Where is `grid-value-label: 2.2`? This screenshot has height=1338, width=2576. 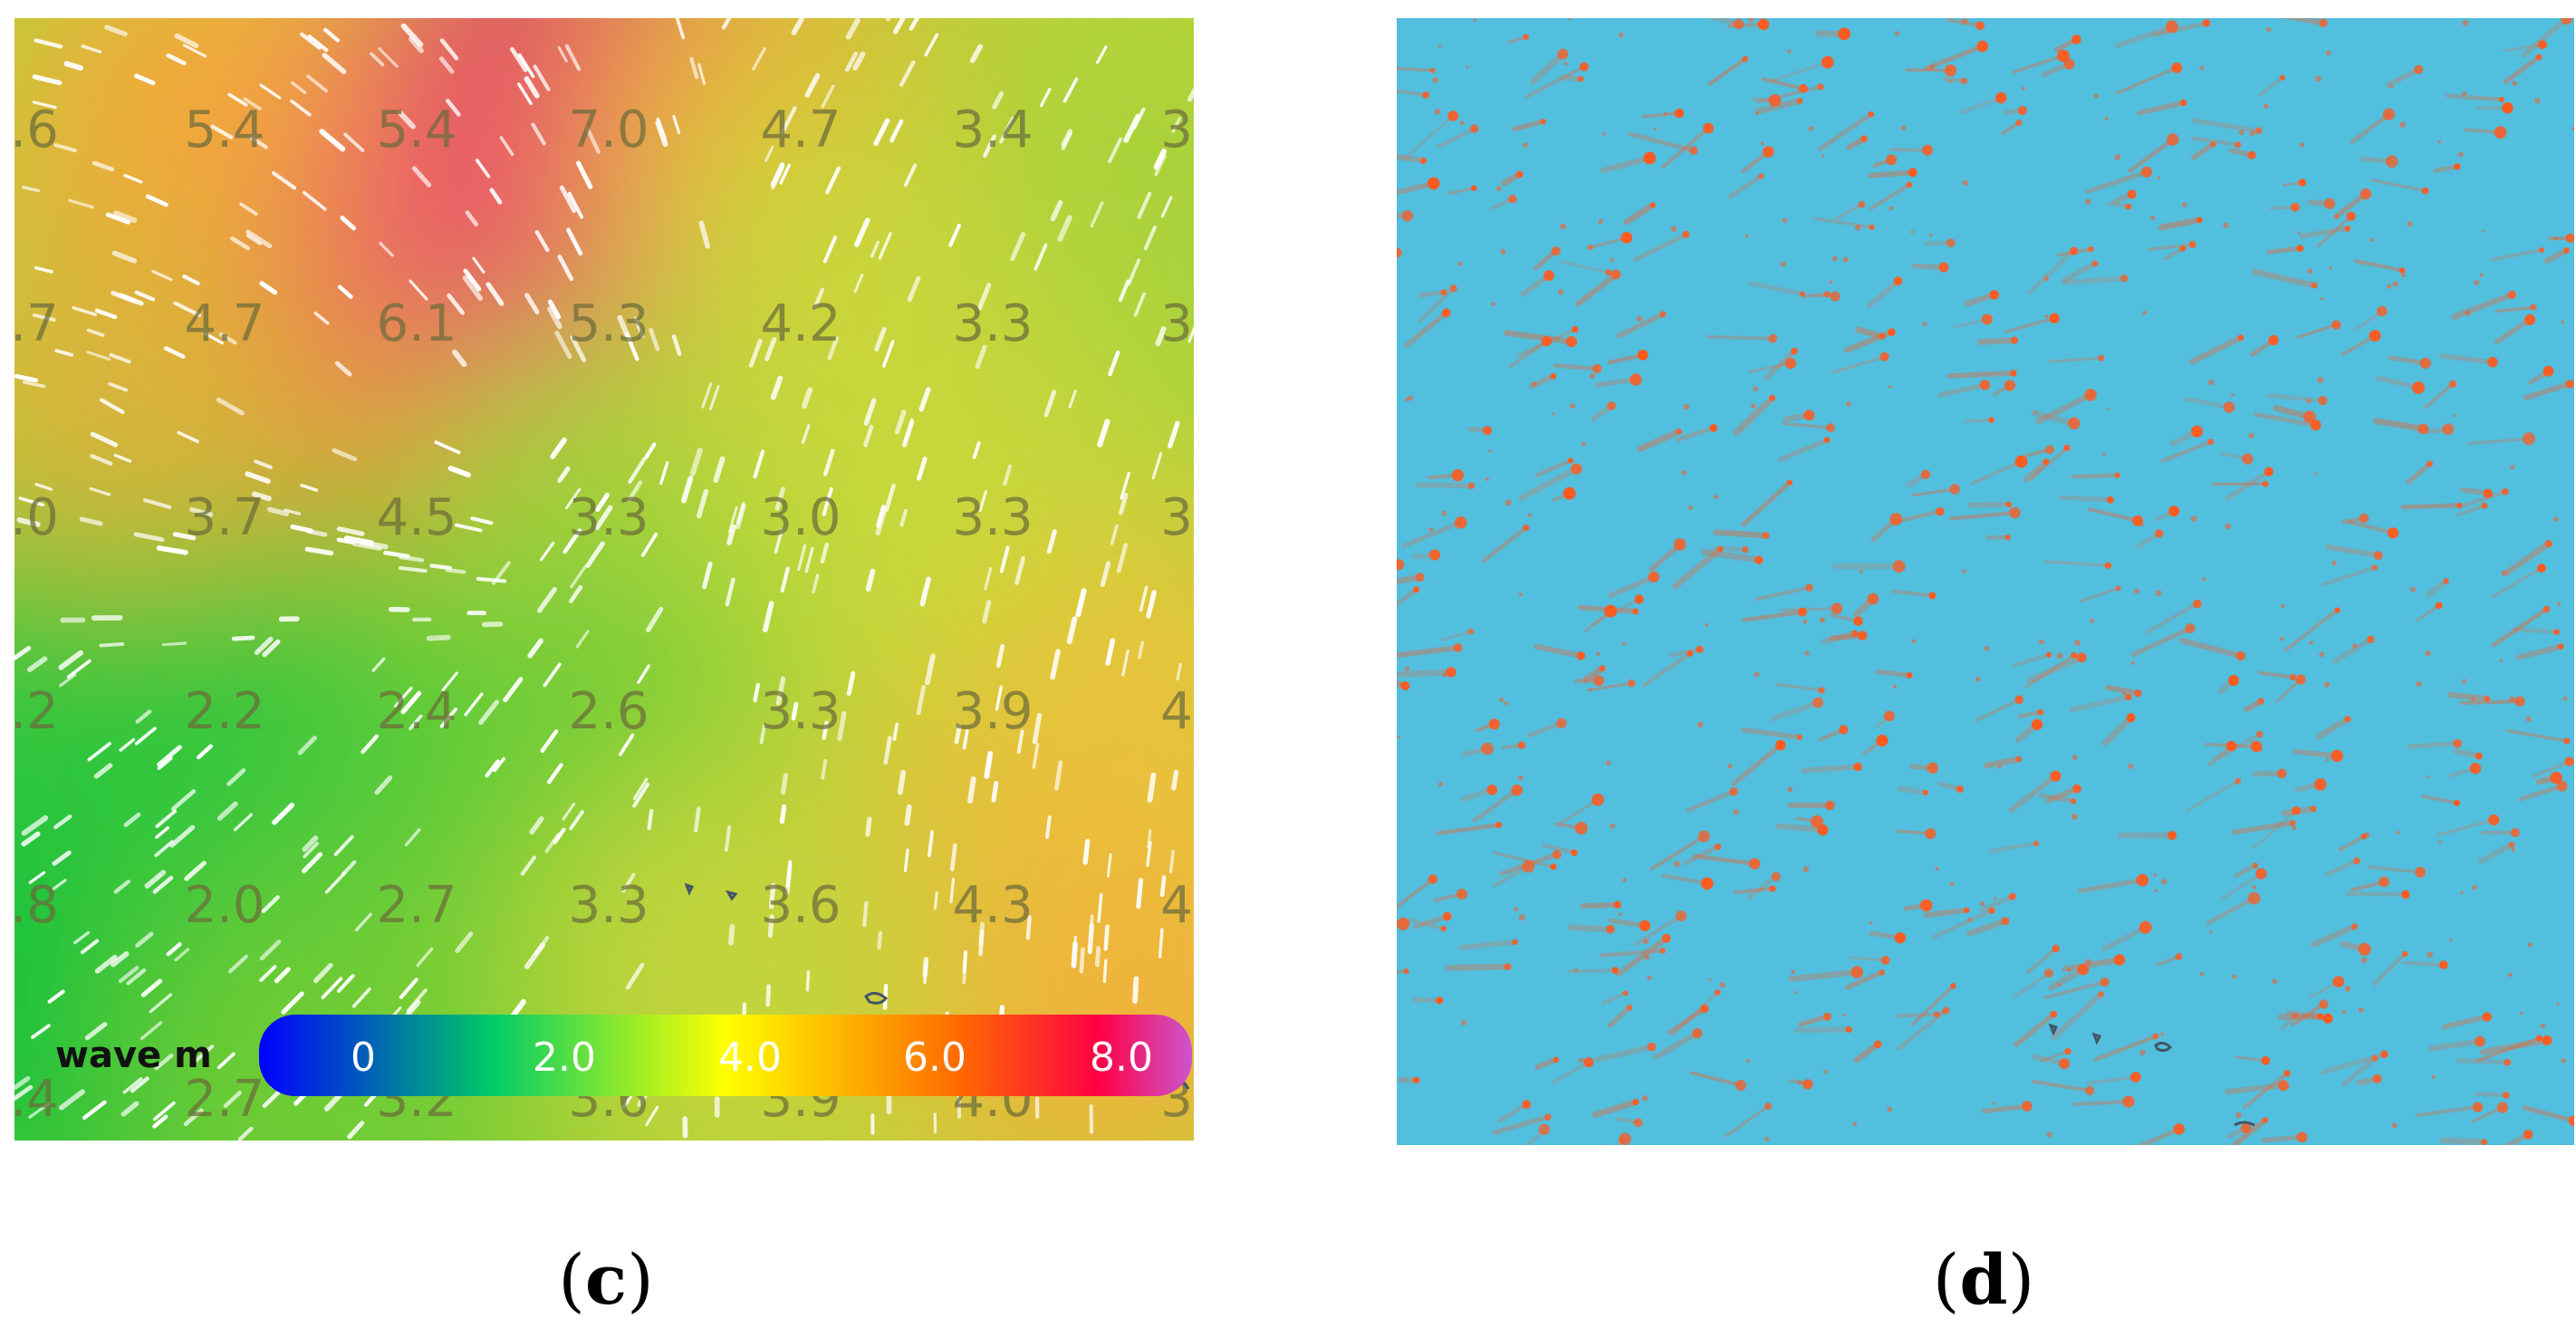
grid-value-label: 2.2 is located at coordinates (224, 711).